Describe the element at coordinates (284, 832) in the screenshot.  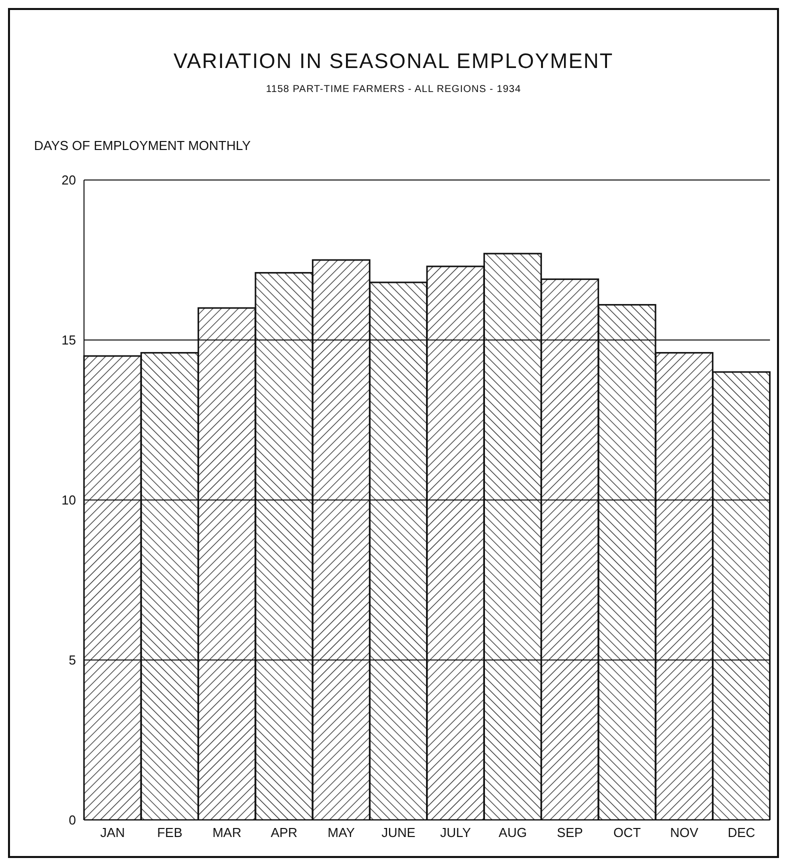
I see `x-tick-label: APR` at that location.